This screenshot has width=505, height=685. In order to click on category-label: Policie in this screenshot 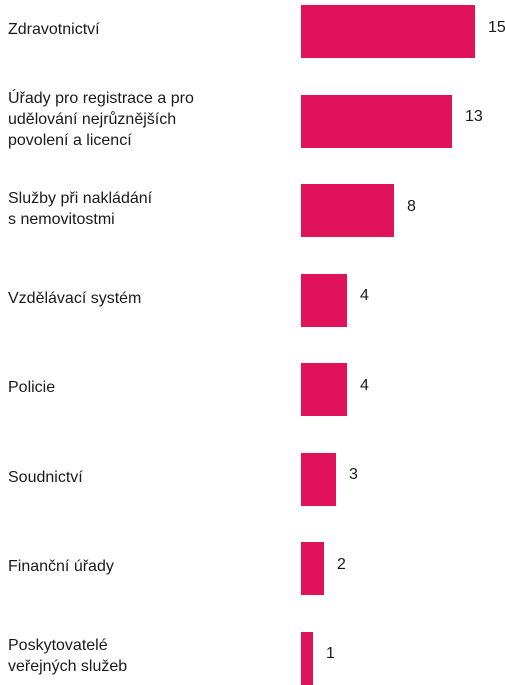, I will do `click(32, 387)`.